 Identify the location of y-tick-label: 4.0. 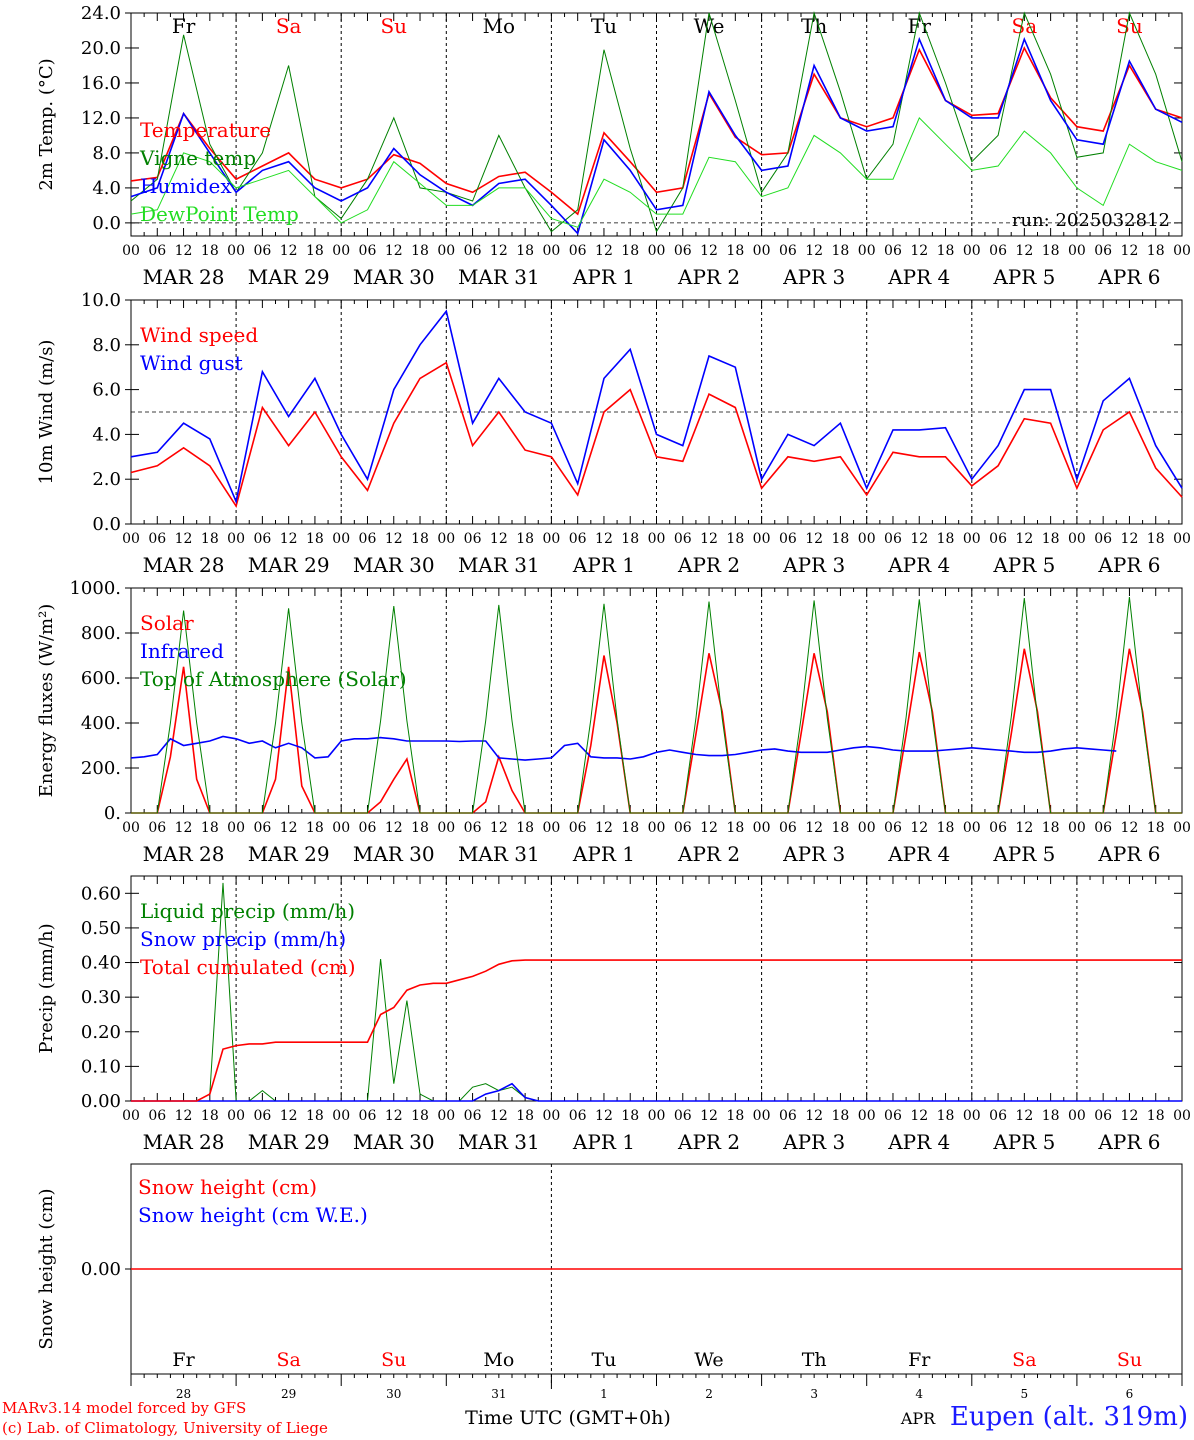
(106, 434).